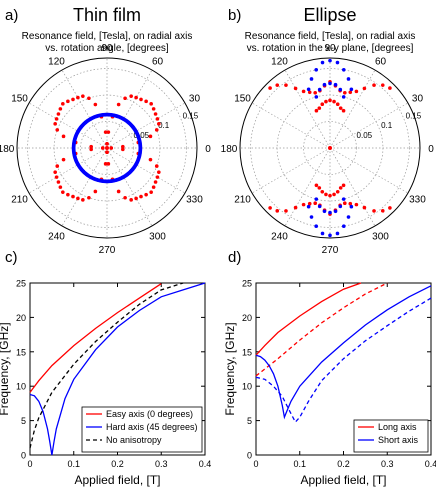 This screenshot has width=436, height=491. I want to click on a-grid-circle, so click(107, 148).